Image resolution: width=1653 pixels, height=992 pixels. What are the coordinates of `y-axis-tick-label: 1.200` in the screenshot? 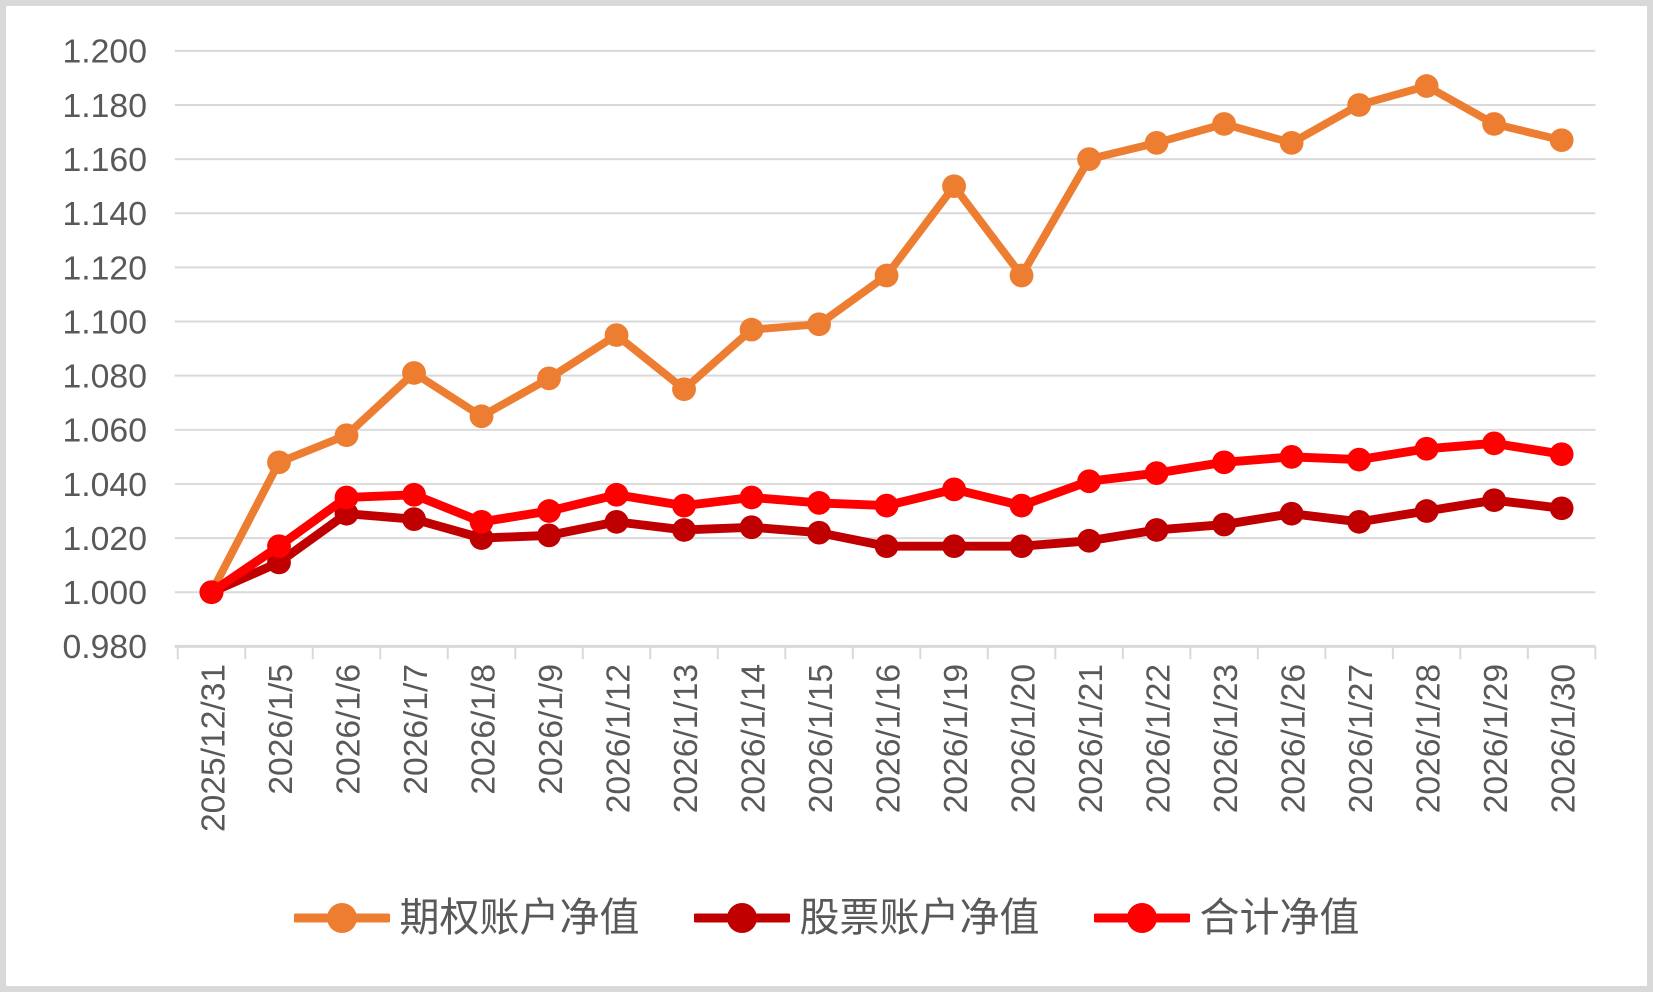 It's located at (105, 52).